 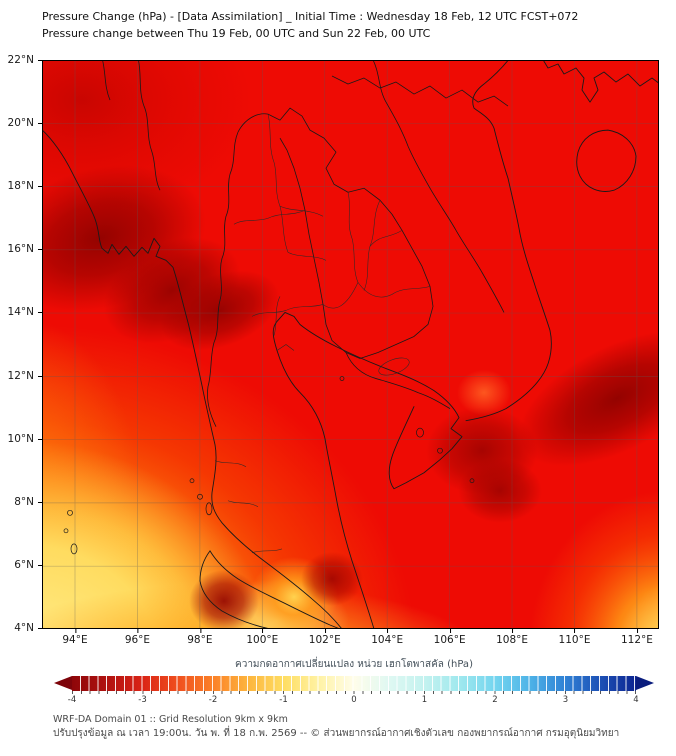 I want to click on colorbar-left-arrow, so click(x=63, y=683).